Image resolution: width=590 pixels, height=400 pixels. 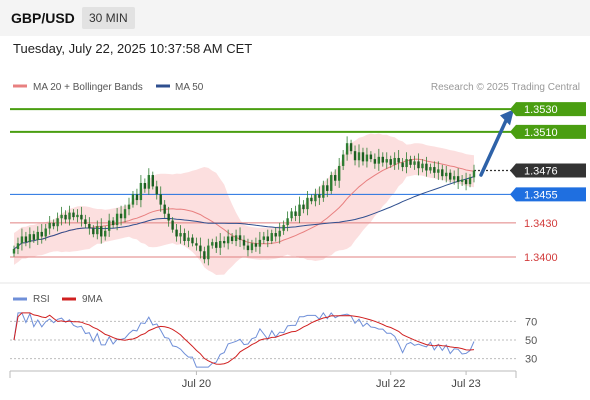 What do you see at coordinates (541, 224) in the screenshot?
I see `support-label-1.3430: 1.3430` at bounding box center [541, 224].